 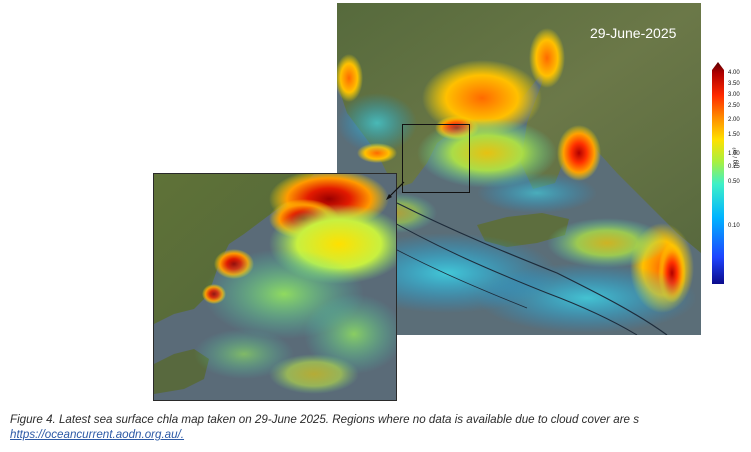 What do you see at coordinates (736, 157) in the screenshot?
I see `colorbar-unit-label: mg / m³` at bounding box center [736, 157].